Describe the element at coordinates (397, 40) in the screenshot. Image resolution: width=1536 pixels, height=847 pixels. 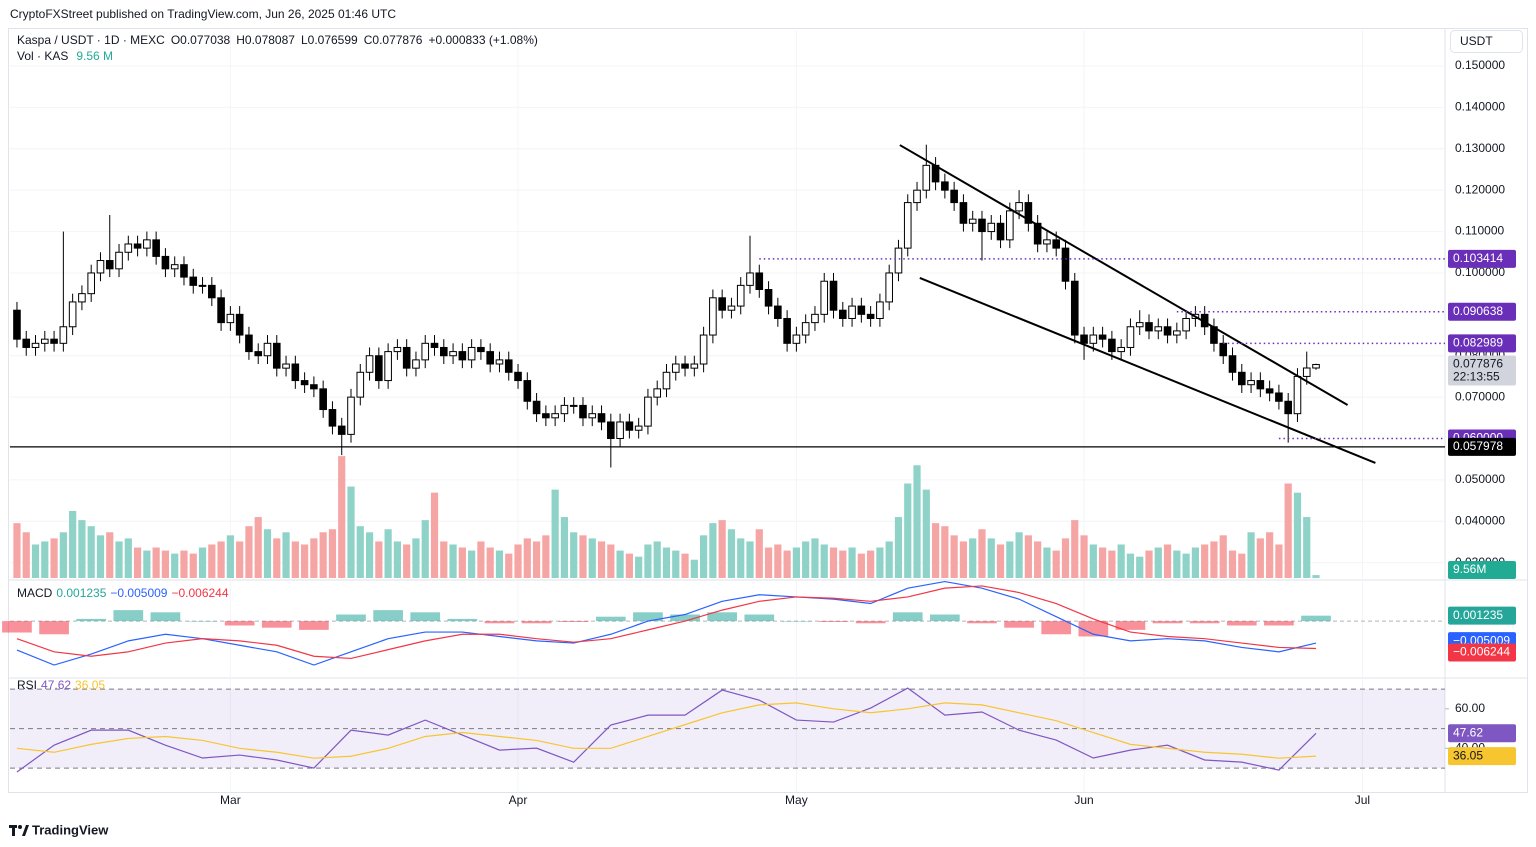
I see `ohlc-value: 0.077876` at that location.